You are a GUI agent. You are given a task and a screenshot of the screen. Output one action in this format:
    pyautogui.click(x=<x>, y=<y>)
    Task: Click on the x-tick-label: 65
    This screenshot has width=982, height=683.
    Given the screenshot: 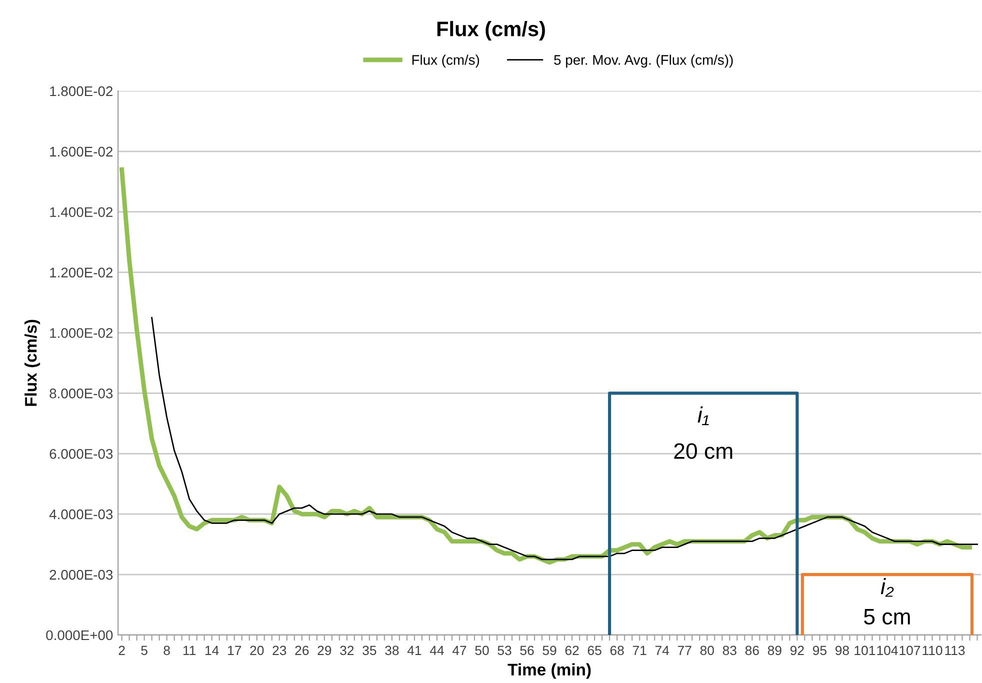 What is the action you would take?
    pyautogui.click(x=595, y=651)
    